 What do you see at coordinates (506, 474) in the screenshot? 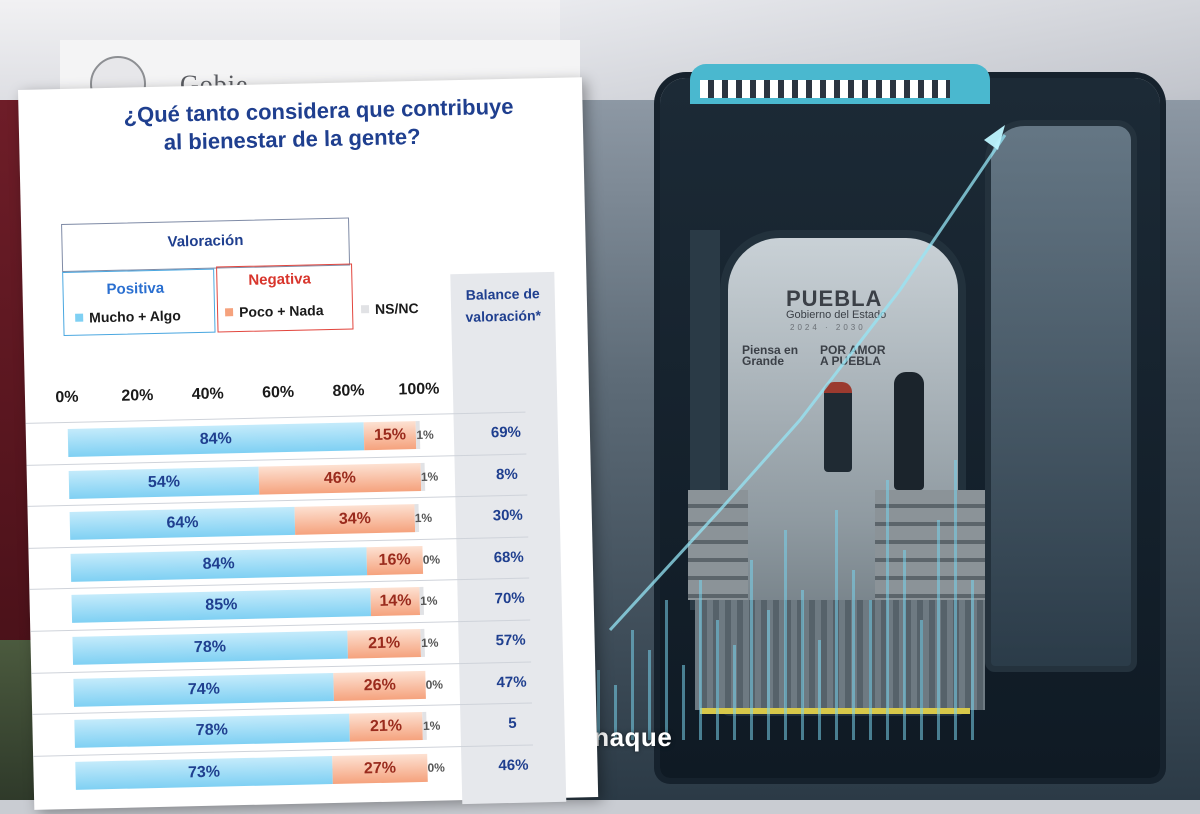
I see `value-label-balance: 8%` at bounding box center [506, 474].